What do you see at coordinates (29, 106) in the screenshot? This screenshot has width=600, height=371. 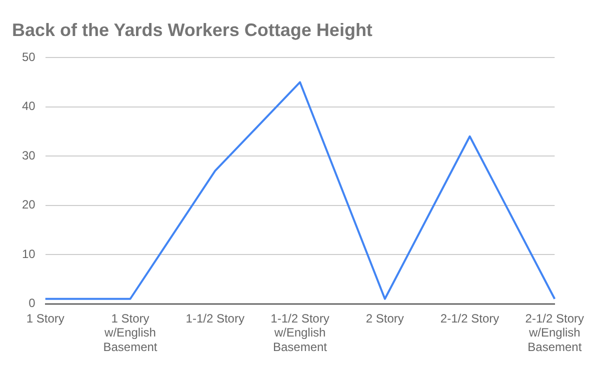 I see `y-tick-label: 40` at bounding box center [29, 106].